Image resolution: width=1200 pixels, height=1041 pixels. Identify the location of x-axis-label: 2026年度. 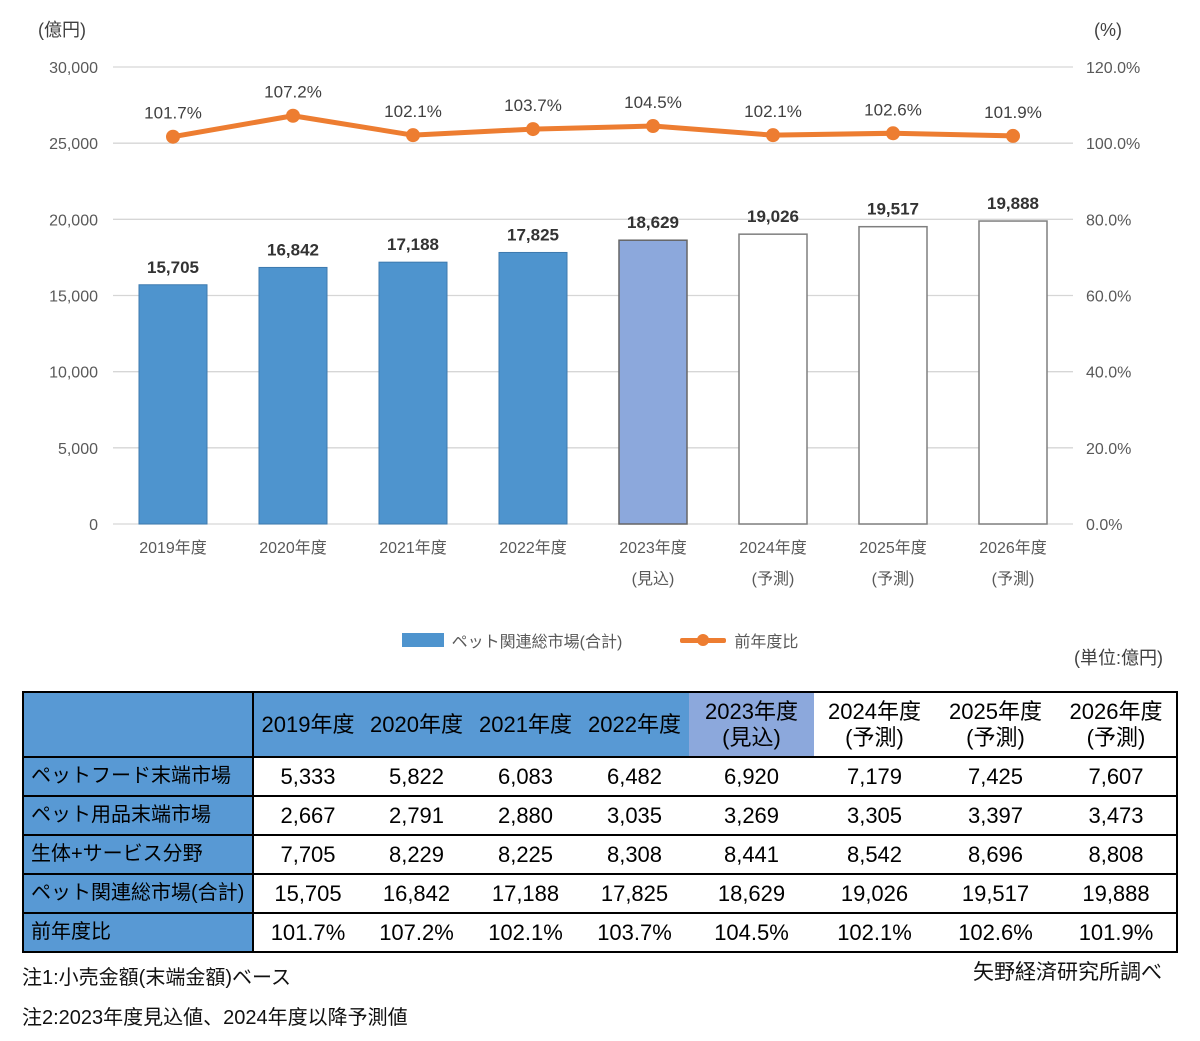
(1013, 548).